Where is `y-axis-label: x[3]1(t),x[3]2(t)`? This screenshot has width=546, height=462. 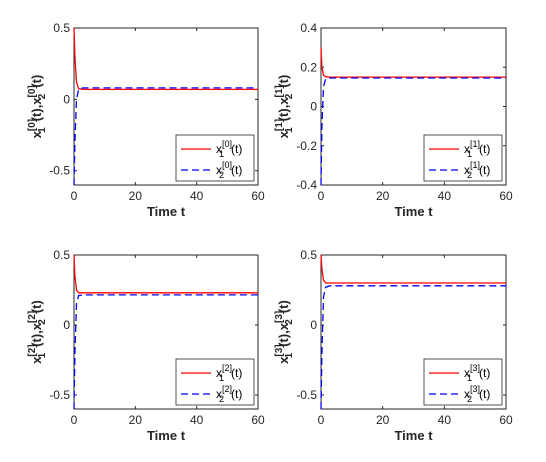
y-axis-label: x[3]1(t),x[3]2(t) is located at coordinates (284, 332).